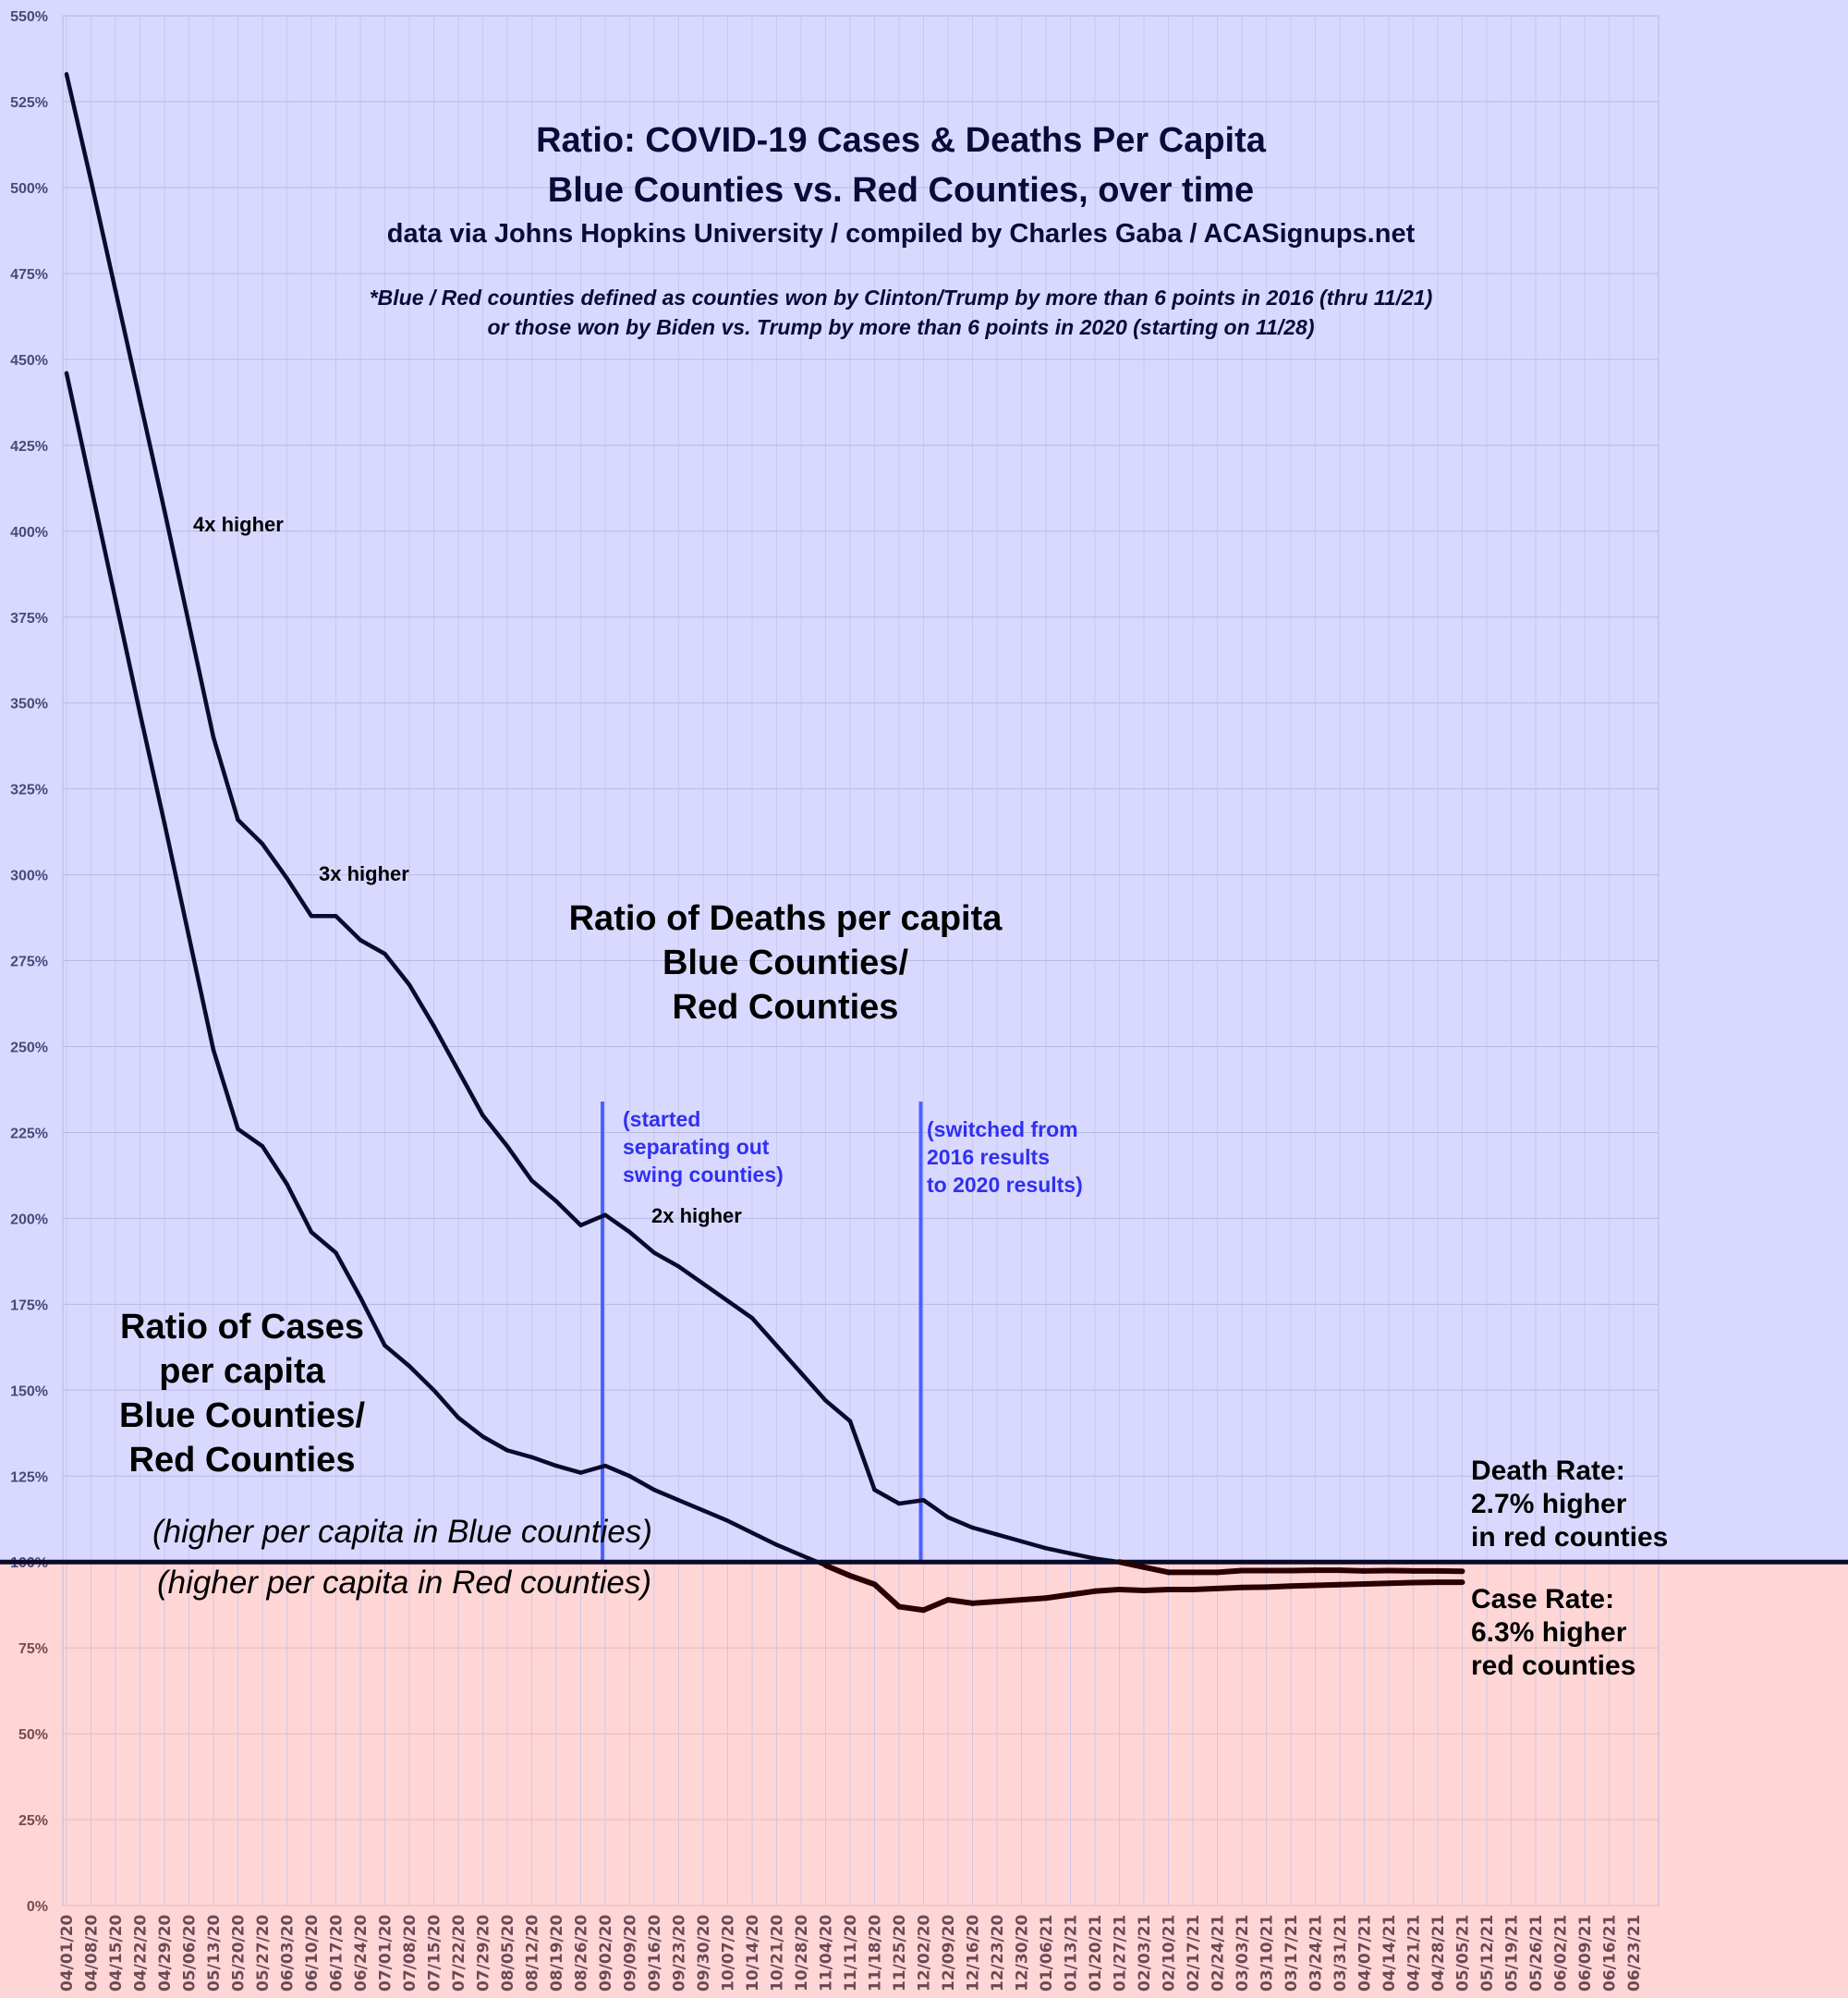 This screenshot has width=1848, height=1998. I want to click on x-tick-label: 02/17/21, so click(1194, 1953).